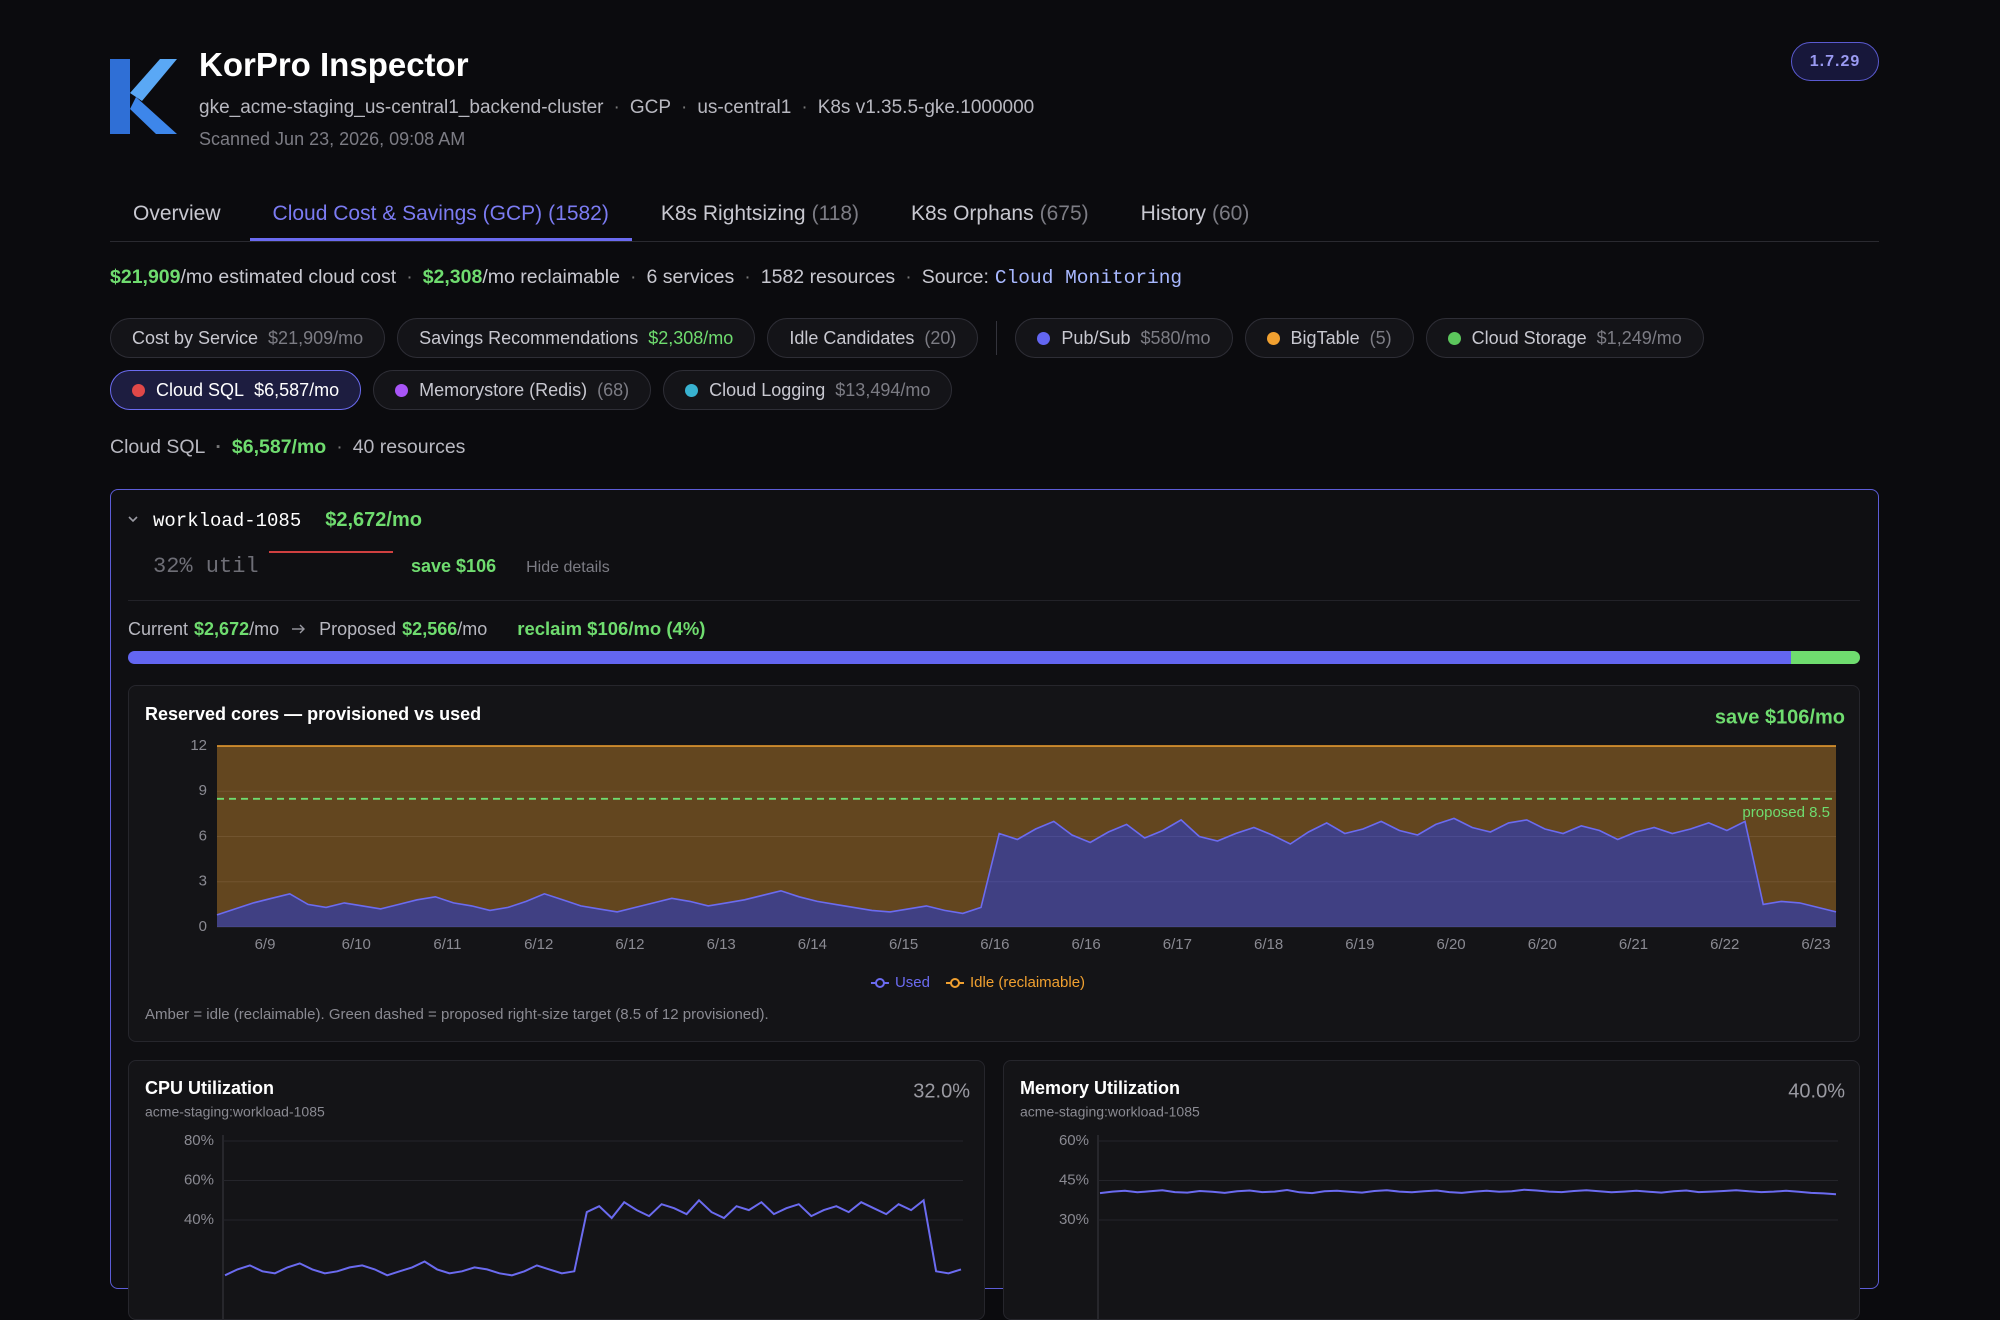 The height and width of the screenshot is (1320, 2000). What do you see at coordinates (195, 337) in the screenshot?
I see `chip-label: Cost by Service` at bounding box center [195, 337].